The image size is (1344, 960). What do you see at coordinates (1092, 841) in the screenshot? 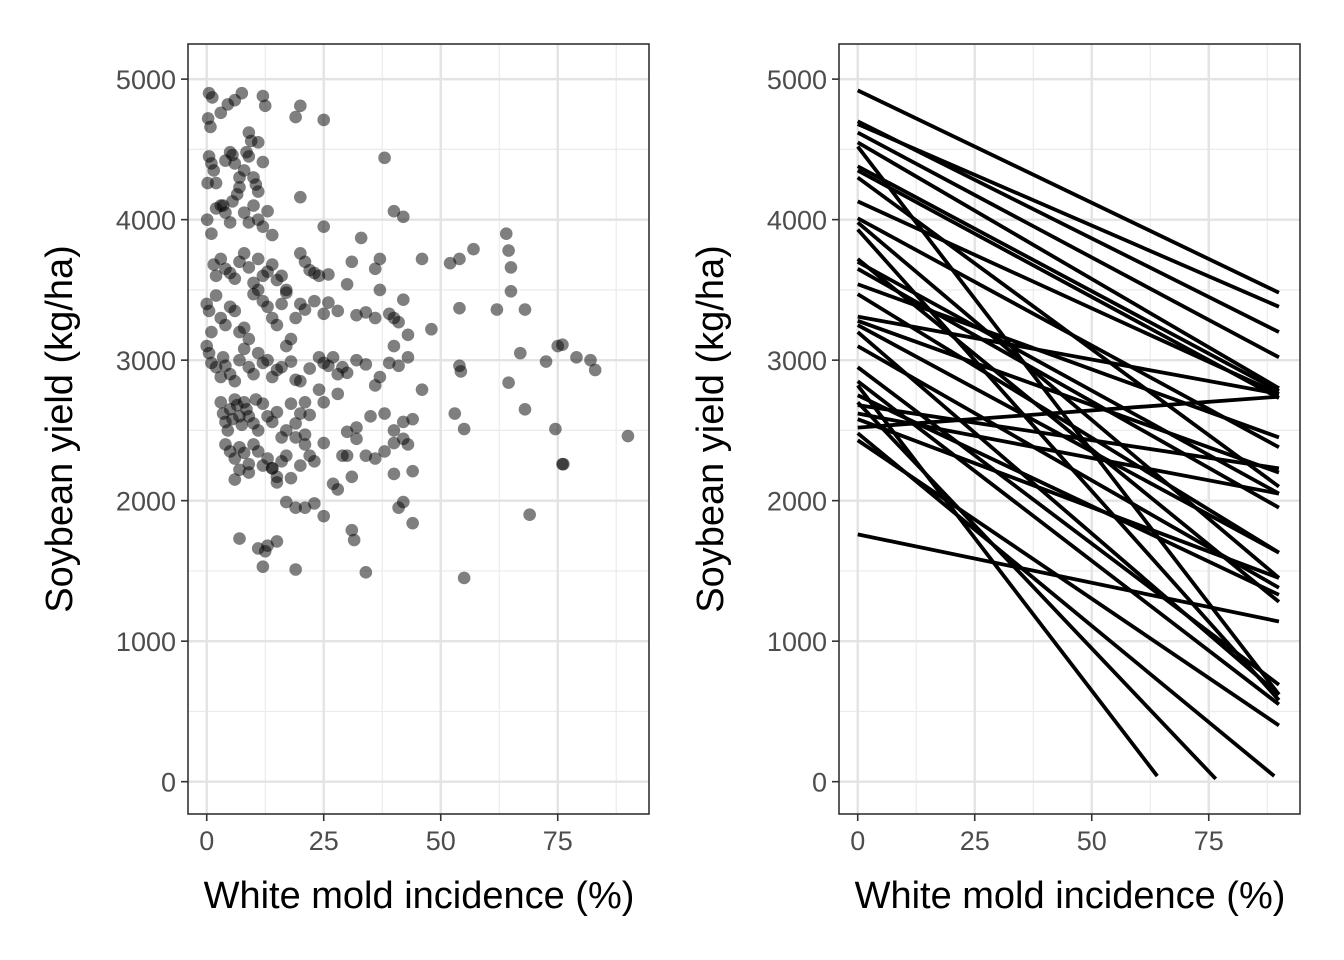
I see `right-x-tick-label: 50` at bounding box center [1092, 841].